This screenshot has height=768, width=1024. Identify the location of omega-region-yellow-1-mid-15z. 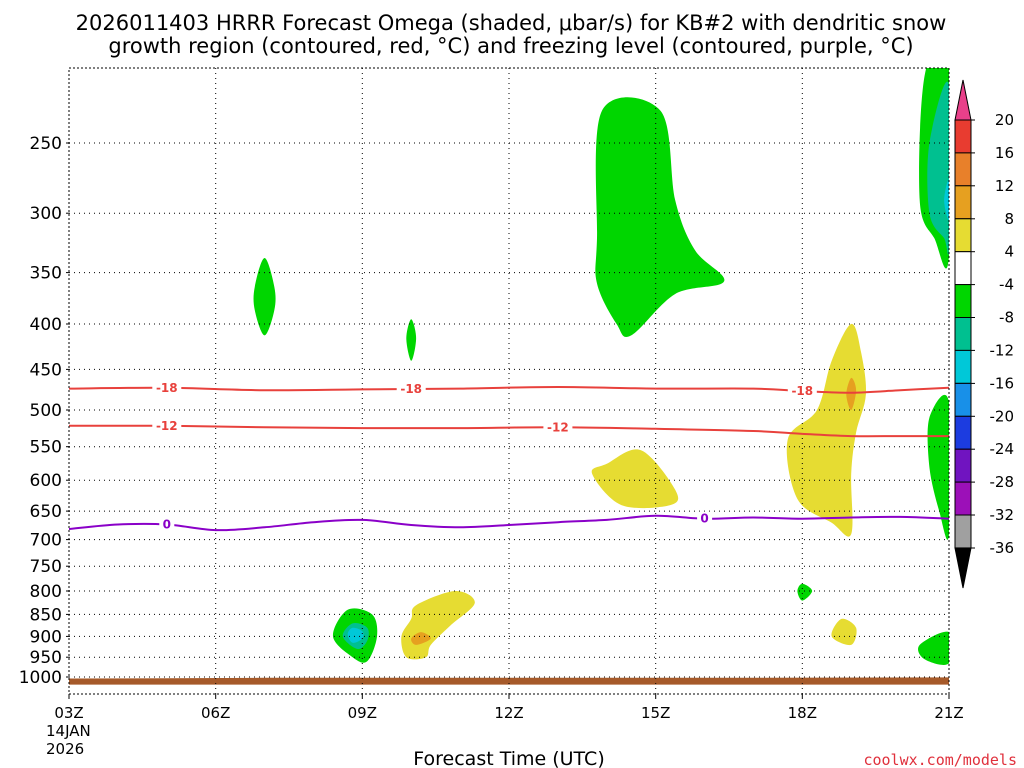
(635, 479).